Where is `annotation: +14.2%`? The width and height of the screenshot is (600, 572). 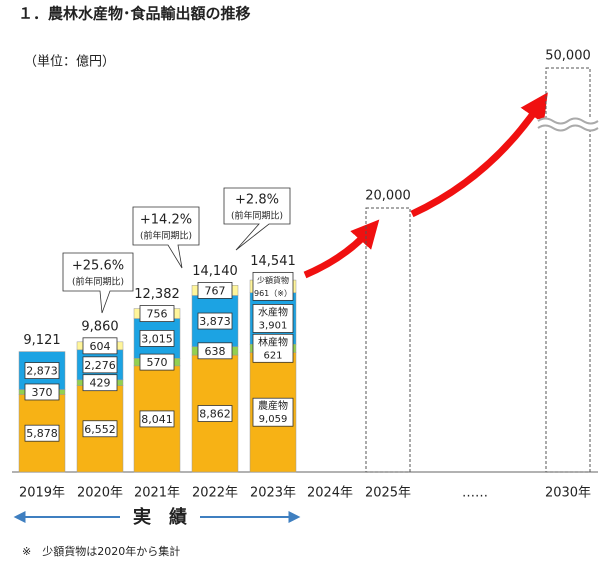
annotation: +14.2% is located at coordinates (166, 220).